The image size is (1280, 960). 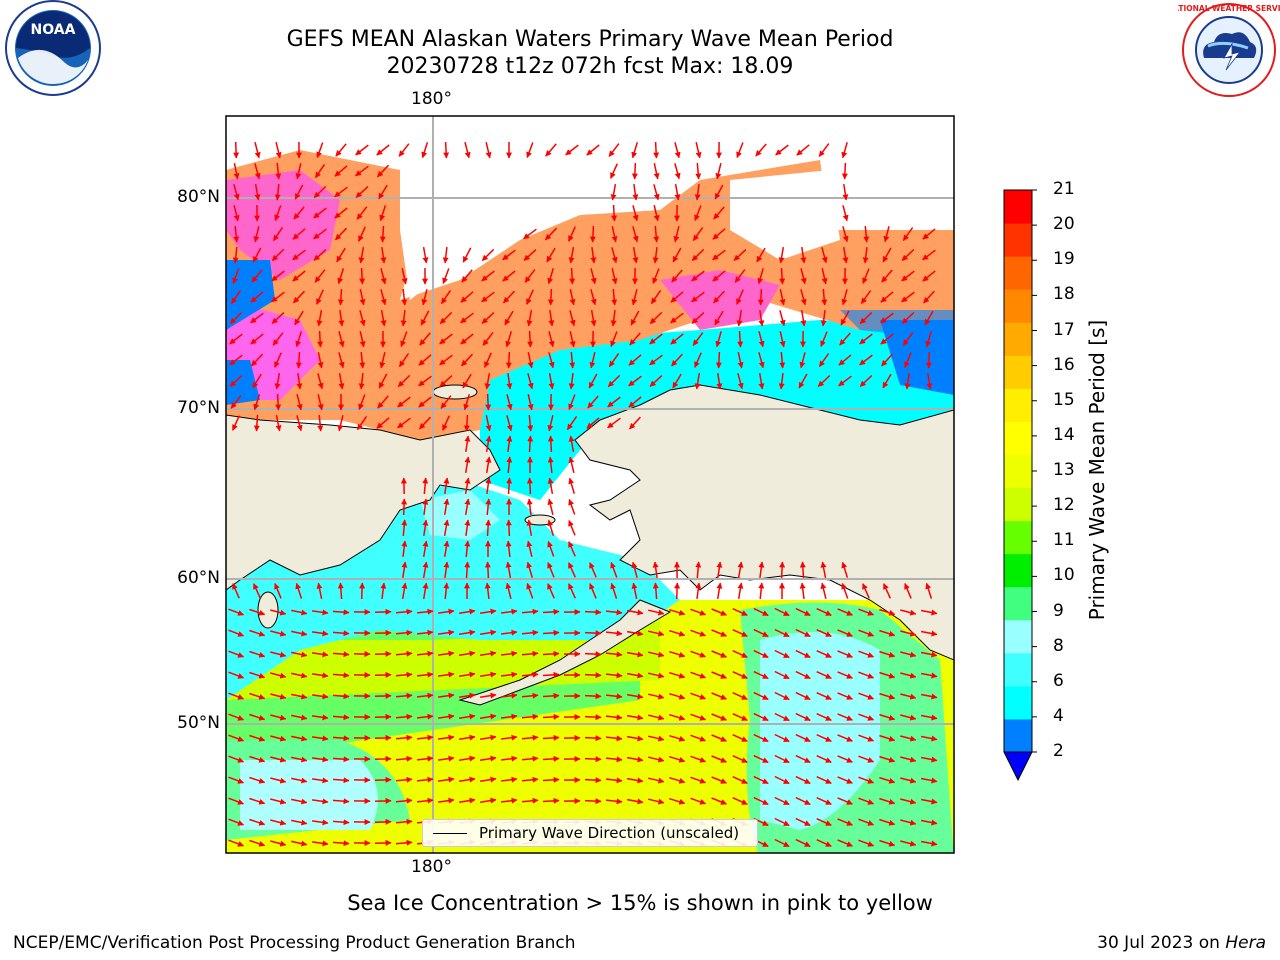 What do you see at coordinates (1018, 273) in the screenshot?
I see `colorbar-segment` at bounding box center [1018, 273].